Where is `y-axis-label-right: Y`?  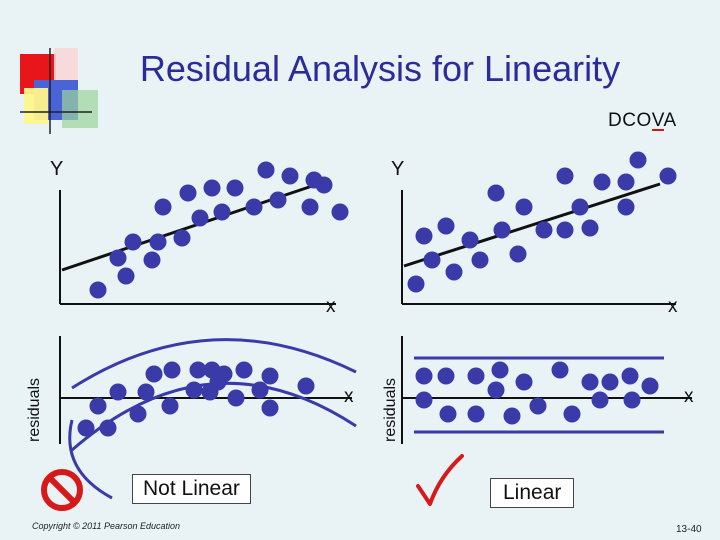 y-axis-label-right: Y is located at coordinates (398, 169).